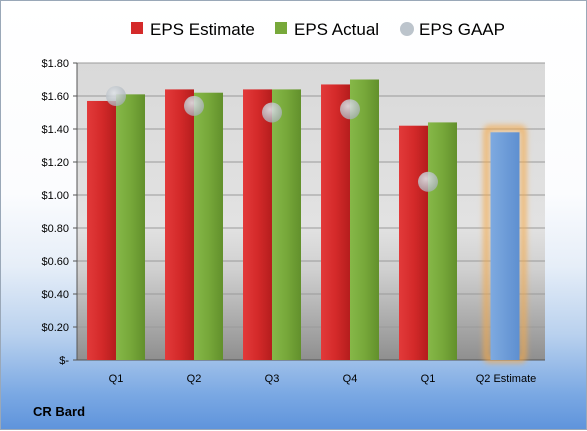 Image resolution: width=587 pixels, height=431 pixels. I want to click on y-tick-label: $1.20, so click(55, 163).